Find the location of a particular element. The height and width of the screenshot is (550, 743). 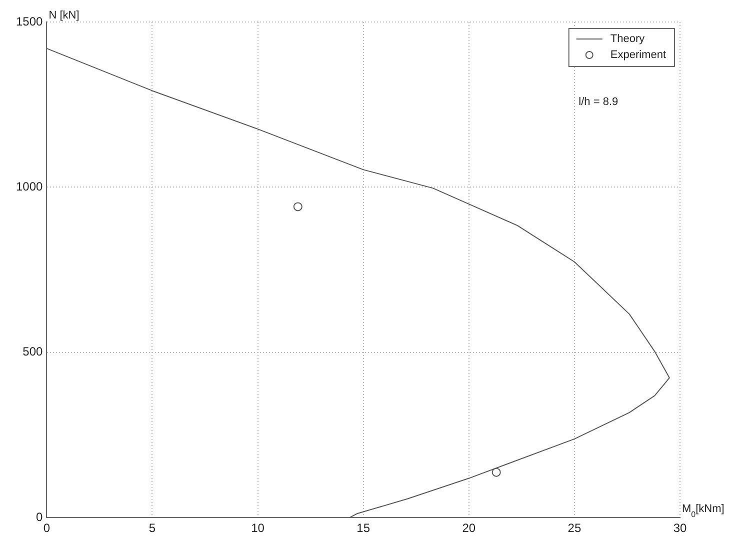

legend-label: Theory is located at coordinates (628, 39).